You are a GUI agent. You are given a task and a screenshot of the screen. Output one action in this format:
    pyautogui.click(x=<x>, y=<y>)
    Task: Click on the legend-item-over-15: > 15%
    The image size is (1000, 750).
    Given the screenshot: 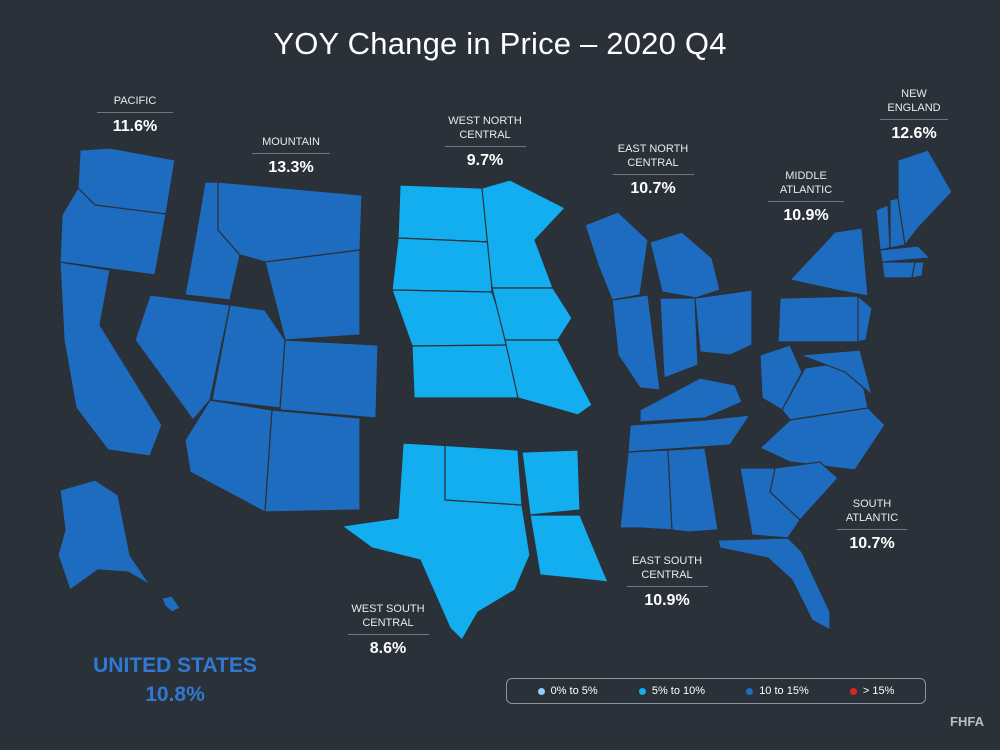 What is the action you would take?
    pyautogui.click(x=872, y=691)
    